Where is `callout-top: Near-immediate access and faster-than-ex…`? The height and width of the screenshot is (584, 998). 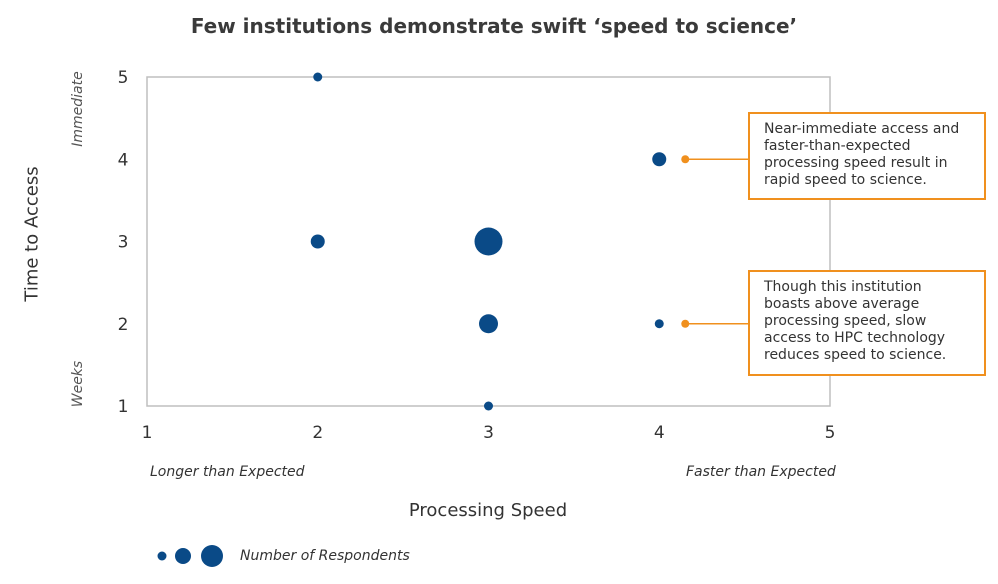 callout-top: Near-immediate access and faster-than-ex… is located at coordinates (867, 156).